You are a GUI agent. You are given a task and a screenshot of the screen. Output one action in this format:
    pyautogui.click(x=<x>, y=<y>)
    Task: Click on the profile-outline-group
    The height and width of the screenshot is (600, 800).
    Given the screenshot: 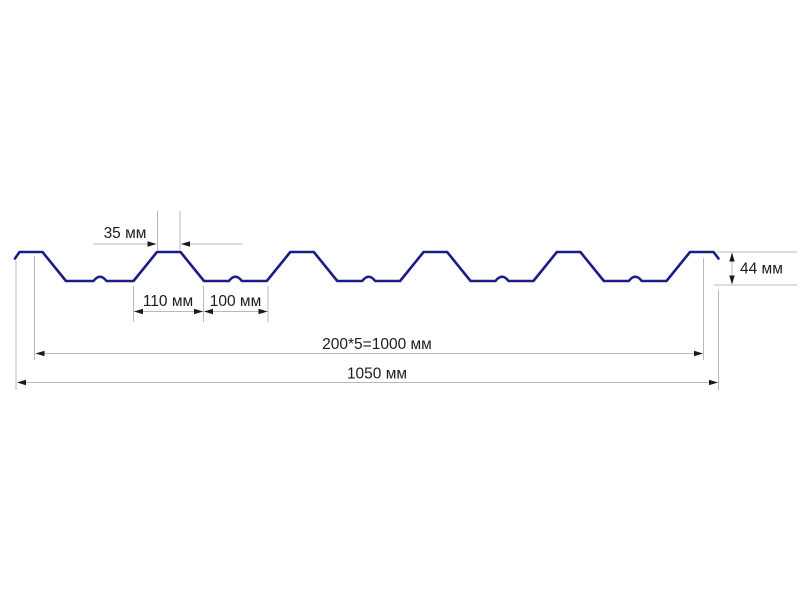 What is the action you would take?
    pyautogui.click(x=366, y=266)
    